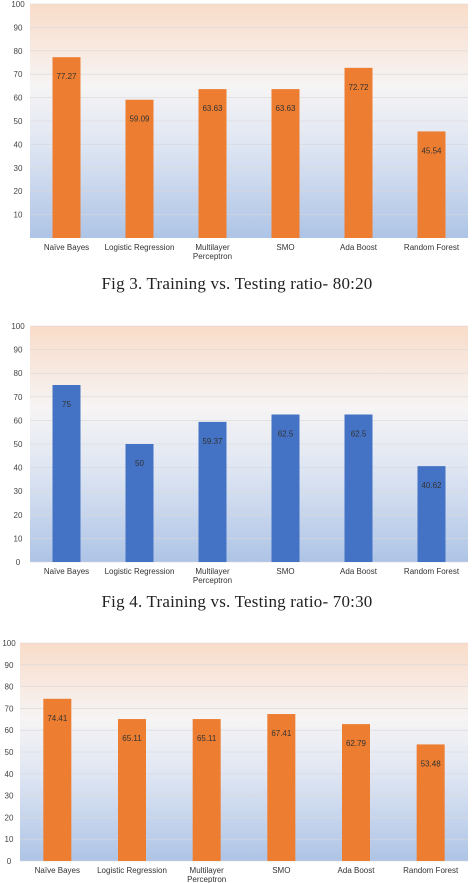  Describe the element at coordinates (237, 283) in the screenshot. I see `chart-1-caption: Fig 3. Training vs. Testing ratio- 80:20` at that location.